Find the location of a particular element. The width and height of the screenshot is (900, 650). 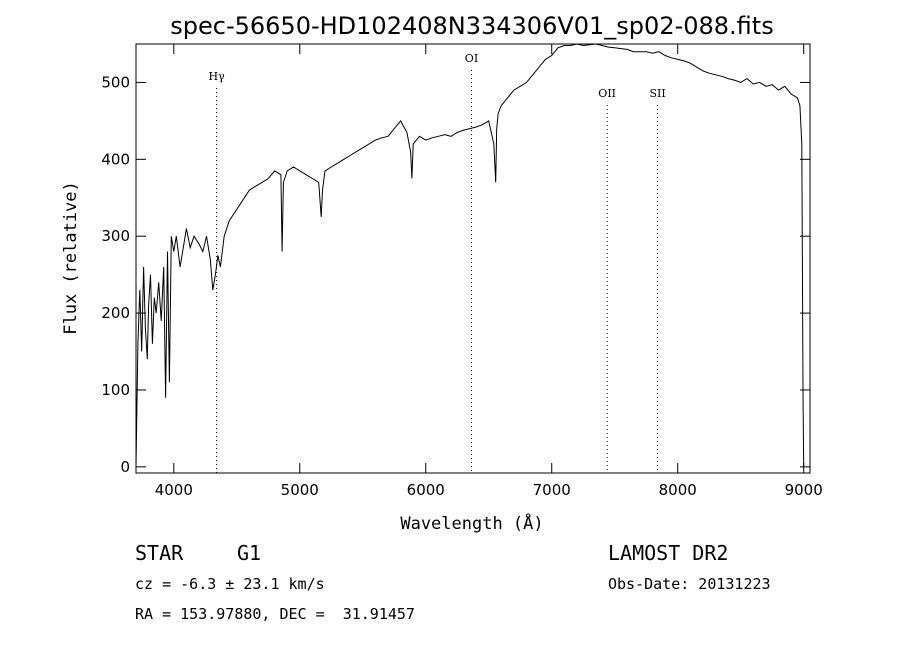

y-tick-label: 0 is located at coordinates (125, 467).